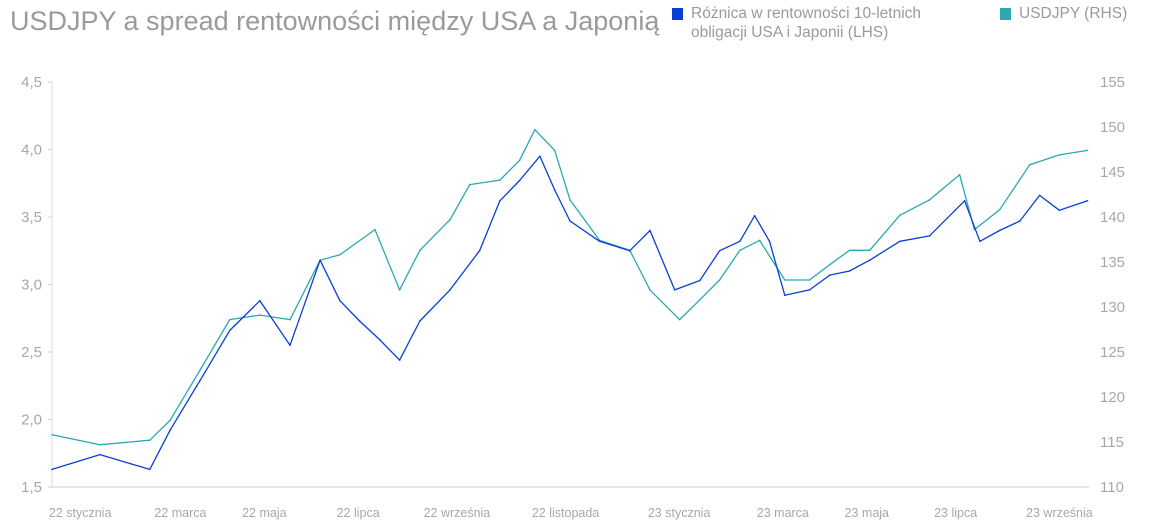  Describe the element at coordinates (677, 14) in the screenshot. I see `legend-swatch-spread` at that location.